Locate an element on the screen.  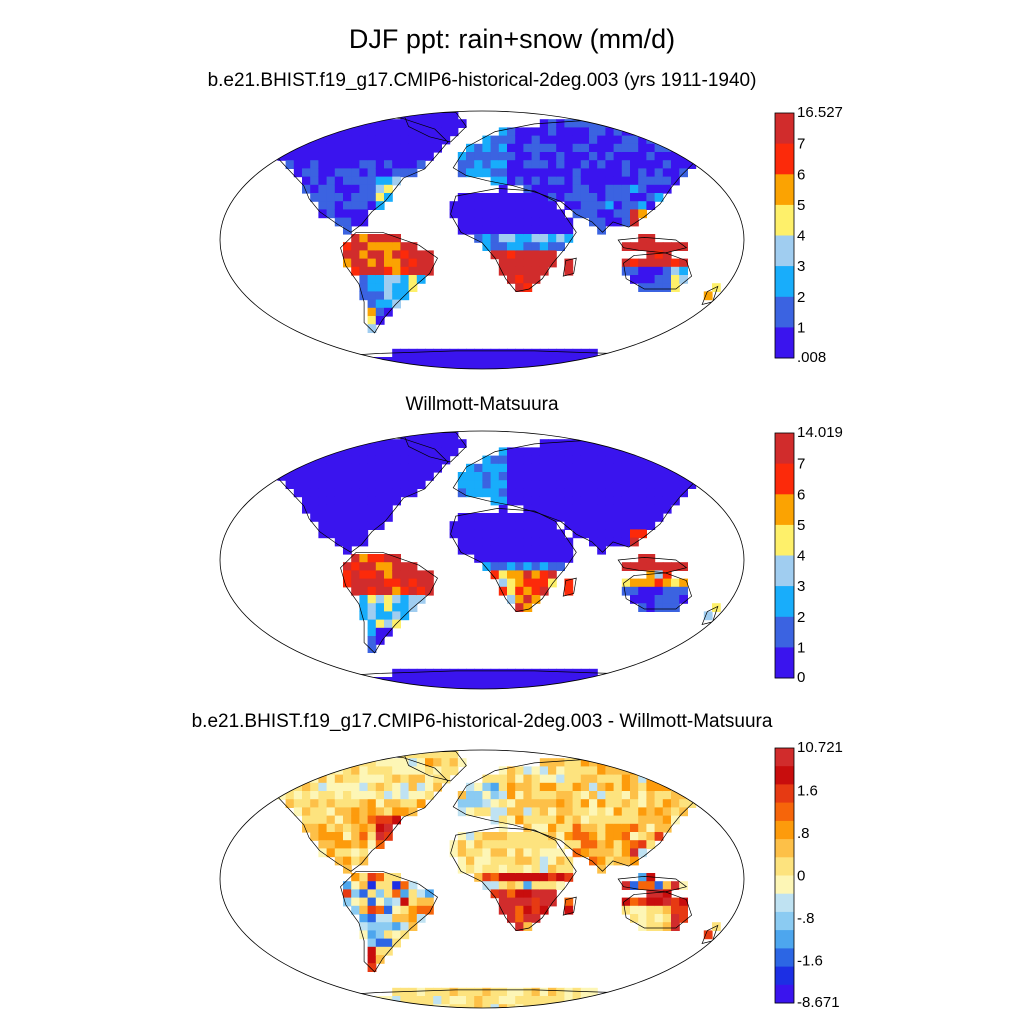
coastline-africa is located at coordinates (513, 879).